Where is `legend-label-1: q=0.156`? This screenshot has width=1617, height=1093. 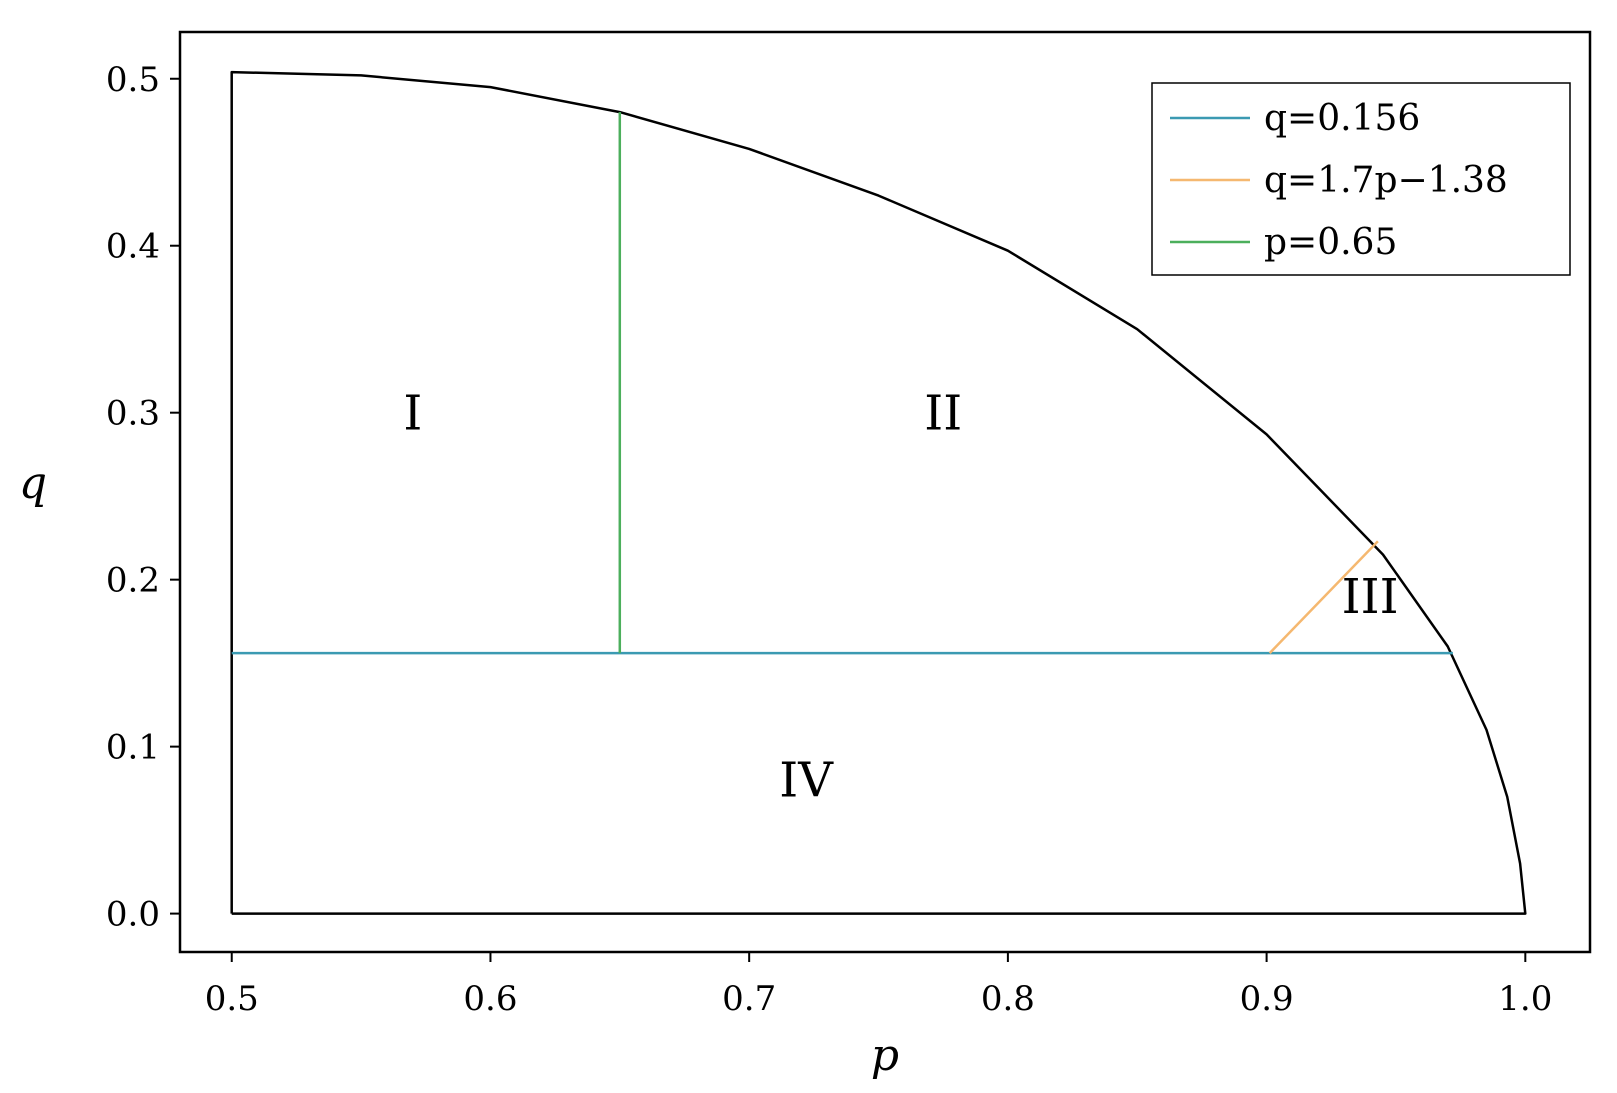 legend-label-1: q=0.156 is located at coordinates (1342, 118).